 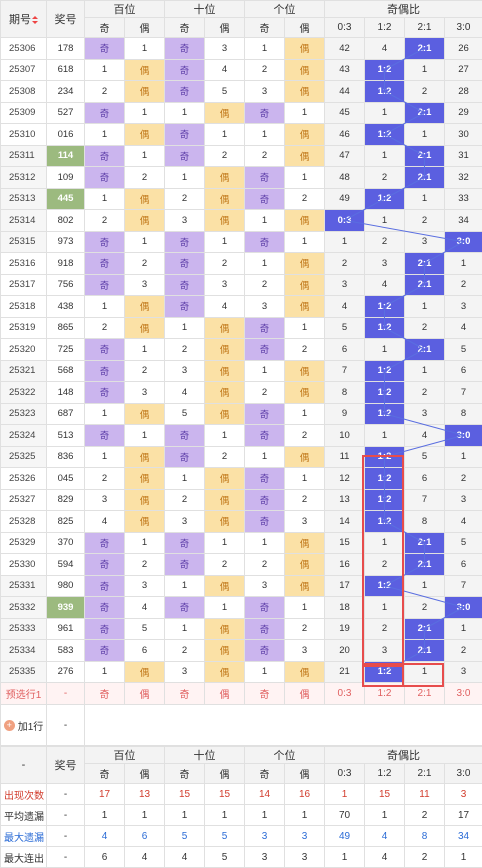 I want to click on cell-col-6: 10, so click(x=345, y=436).